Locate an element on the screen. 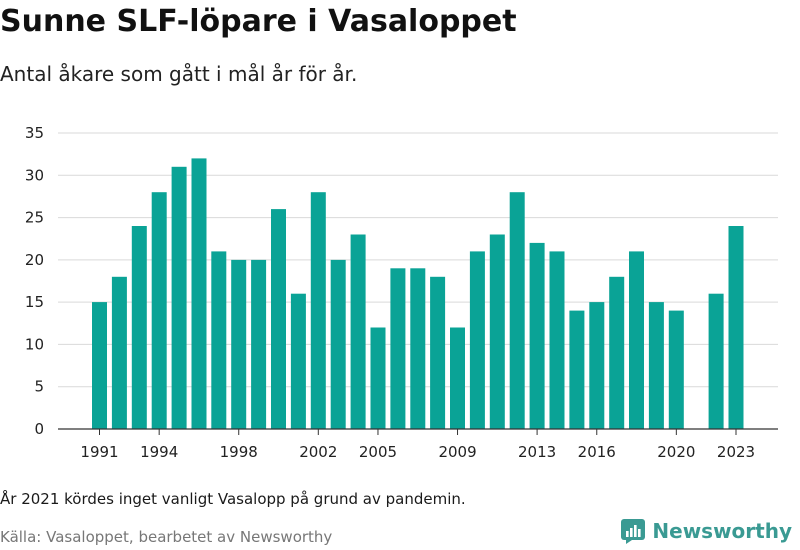 The image size is (800, 550). x-tick-label: 1998 is located at coordinates (239, 452).